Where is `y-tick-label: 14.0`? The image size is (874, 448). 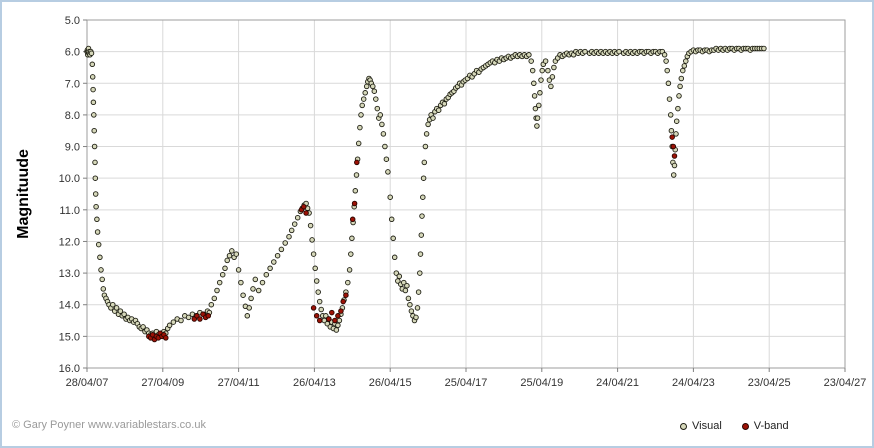 y-tick-label: 14.0 is located at coordinates (69, 306).